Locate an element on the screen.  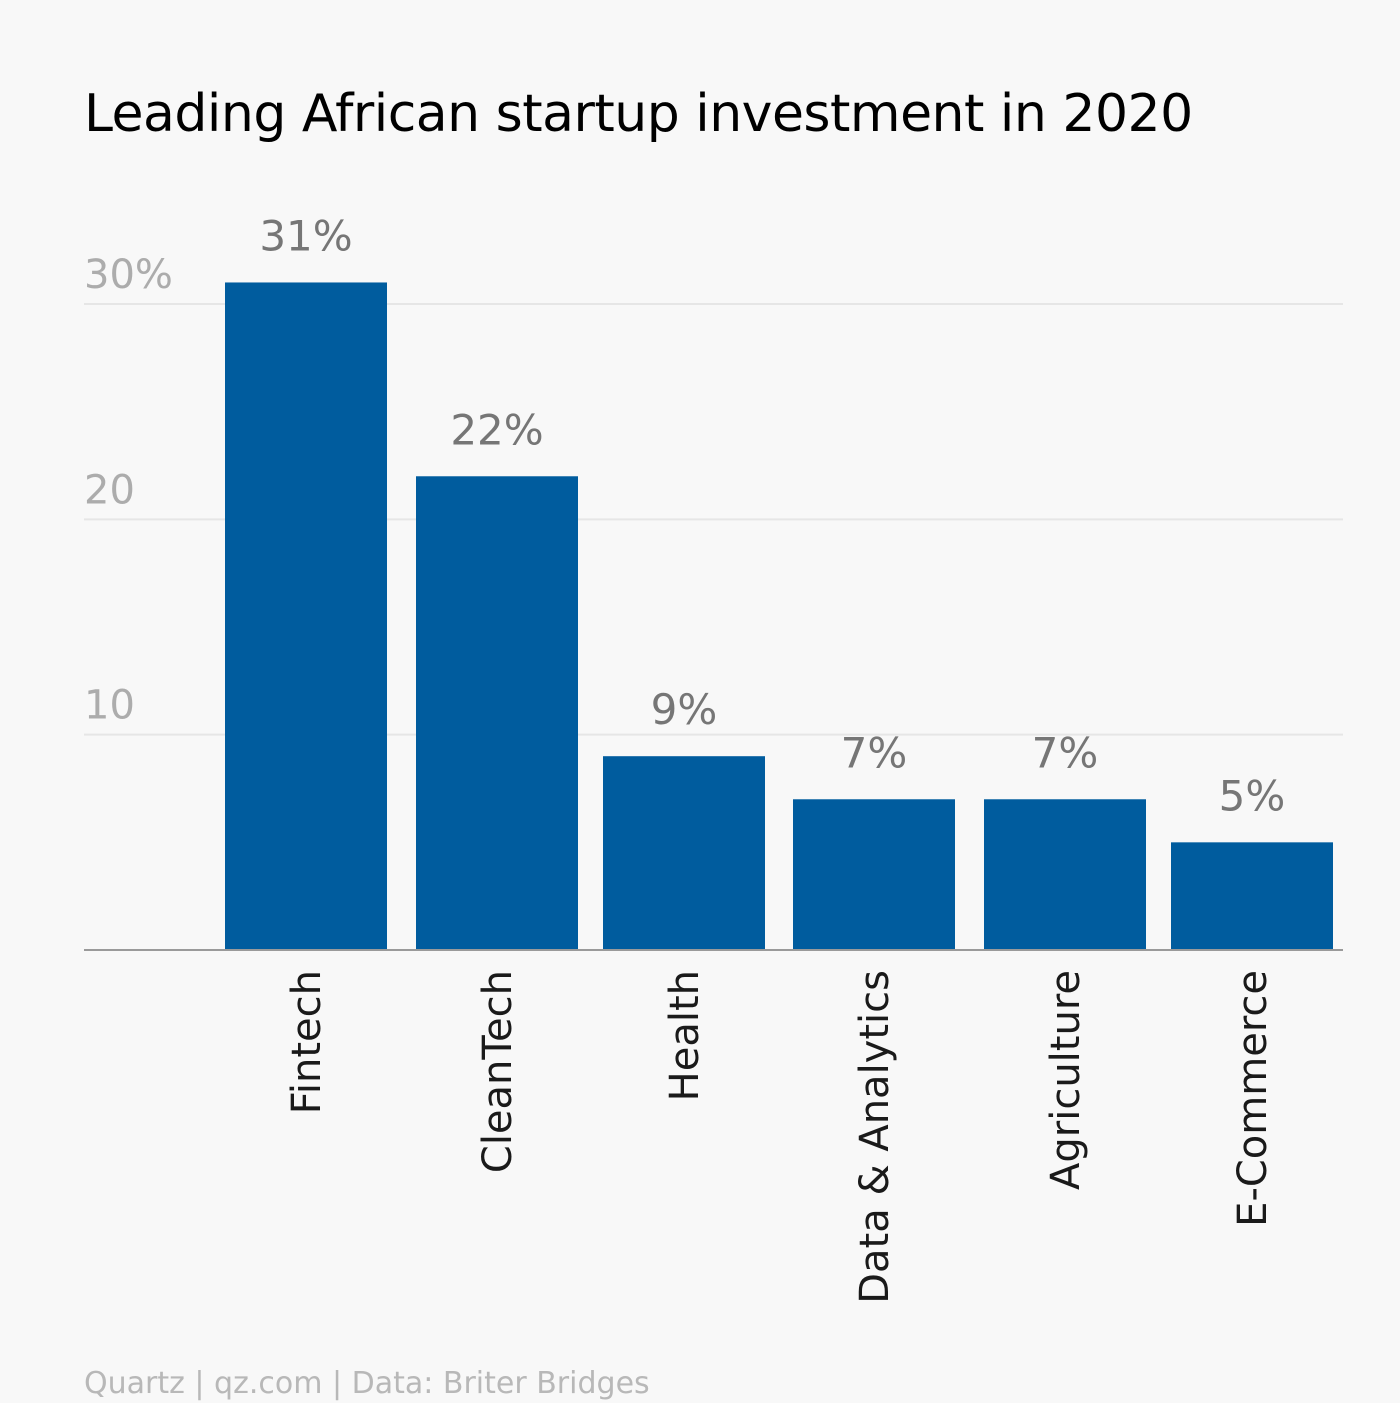
data-label-data-analytics: 7% is located at coordinates (874, 752).